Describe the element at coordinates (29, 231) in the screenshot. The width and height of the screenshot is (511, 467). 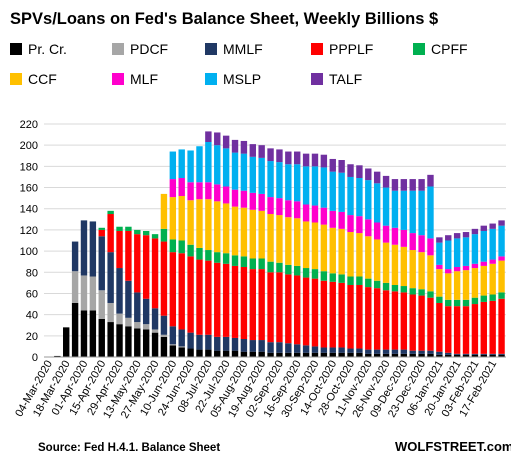
I see `y-tick-label: 120` at that location.